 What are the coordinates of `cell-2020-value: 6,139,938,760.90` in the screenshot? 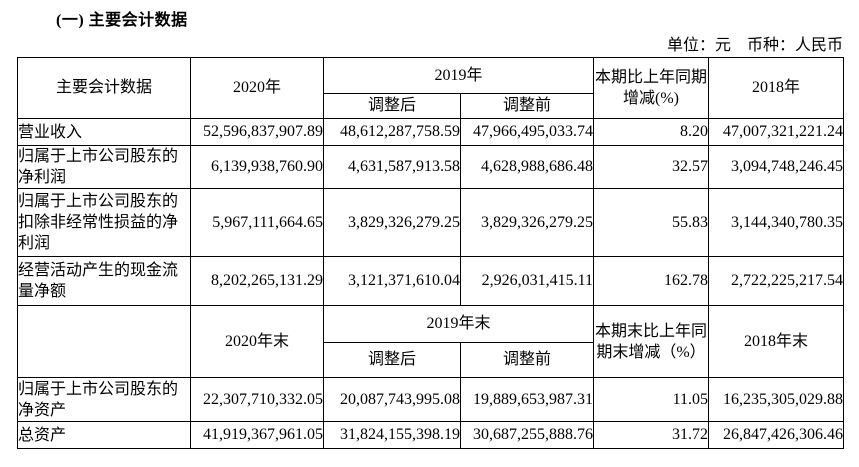 It's located at (257, 167).